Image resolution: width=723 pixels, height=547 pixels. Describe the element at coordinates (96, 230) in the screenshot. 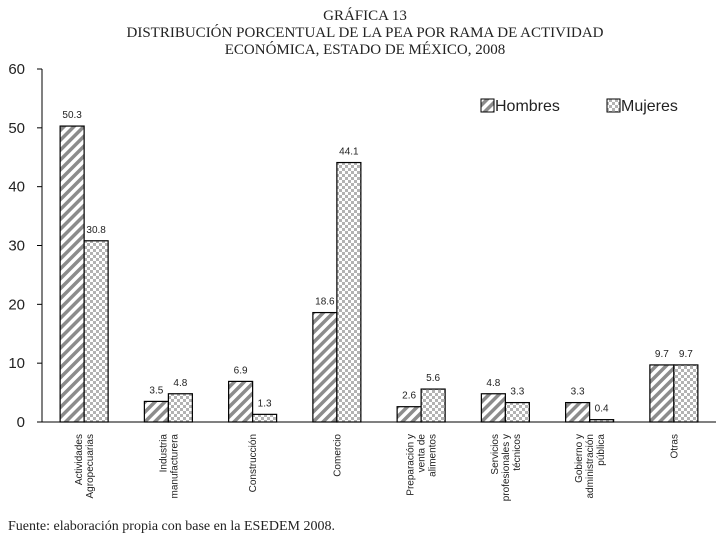

I see `data-label-mujeres: 30.8` at that location.